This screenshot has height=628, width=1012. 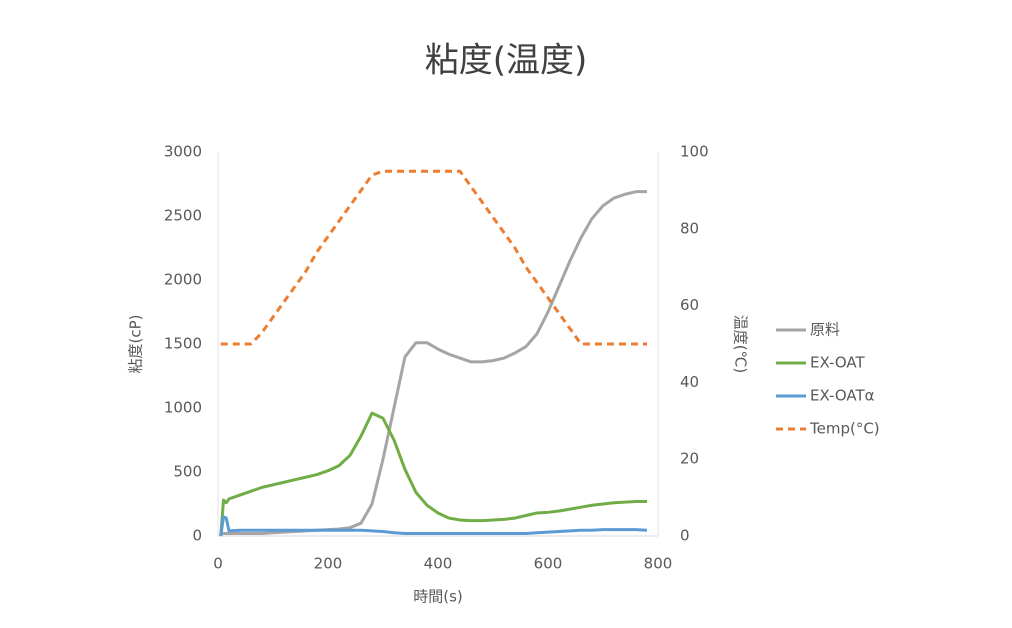 What do you see at coordinates (844, 429) in the screenshot?
I see `legend-label: Temp(°C)` at bounding box center [844, 429].